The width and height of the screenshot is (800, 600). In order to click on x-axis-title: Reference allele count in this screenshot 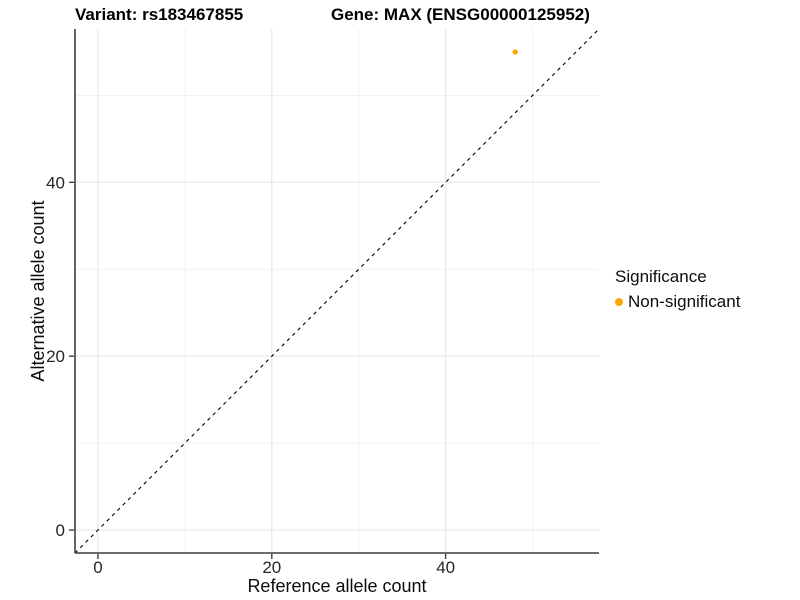, I will do `click(337, 586)`.